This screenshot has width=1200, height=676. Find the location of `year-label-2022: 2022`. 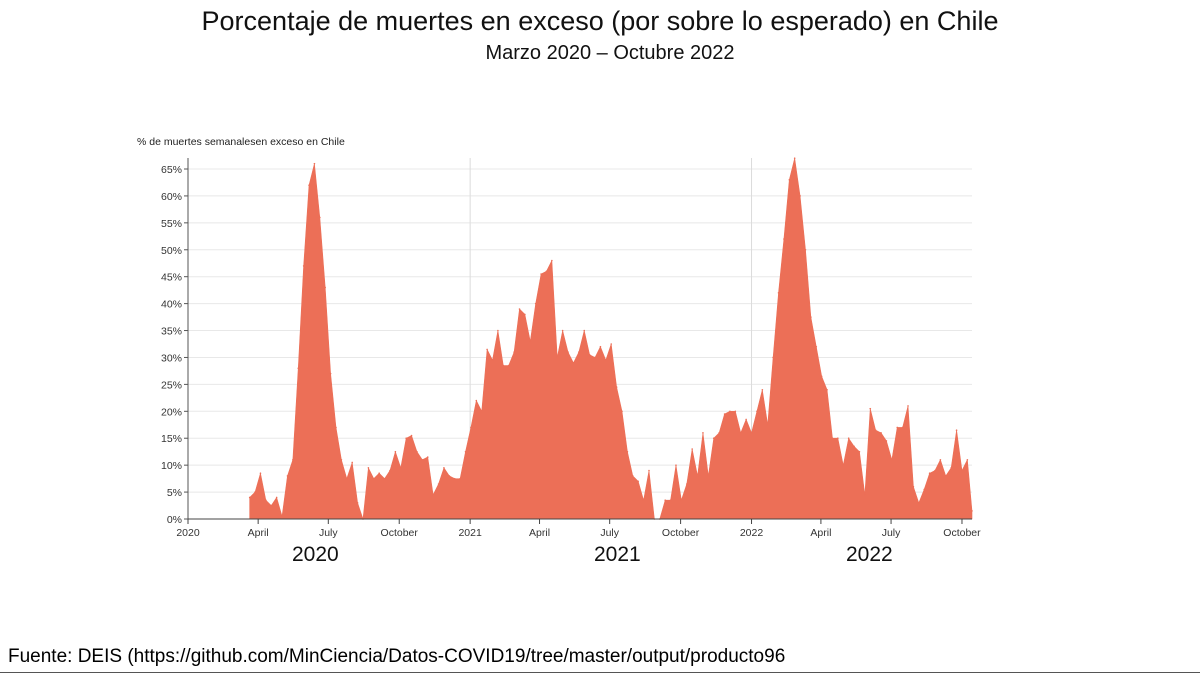

year-label-2022: 2022 is located at coordinates (869, 554).